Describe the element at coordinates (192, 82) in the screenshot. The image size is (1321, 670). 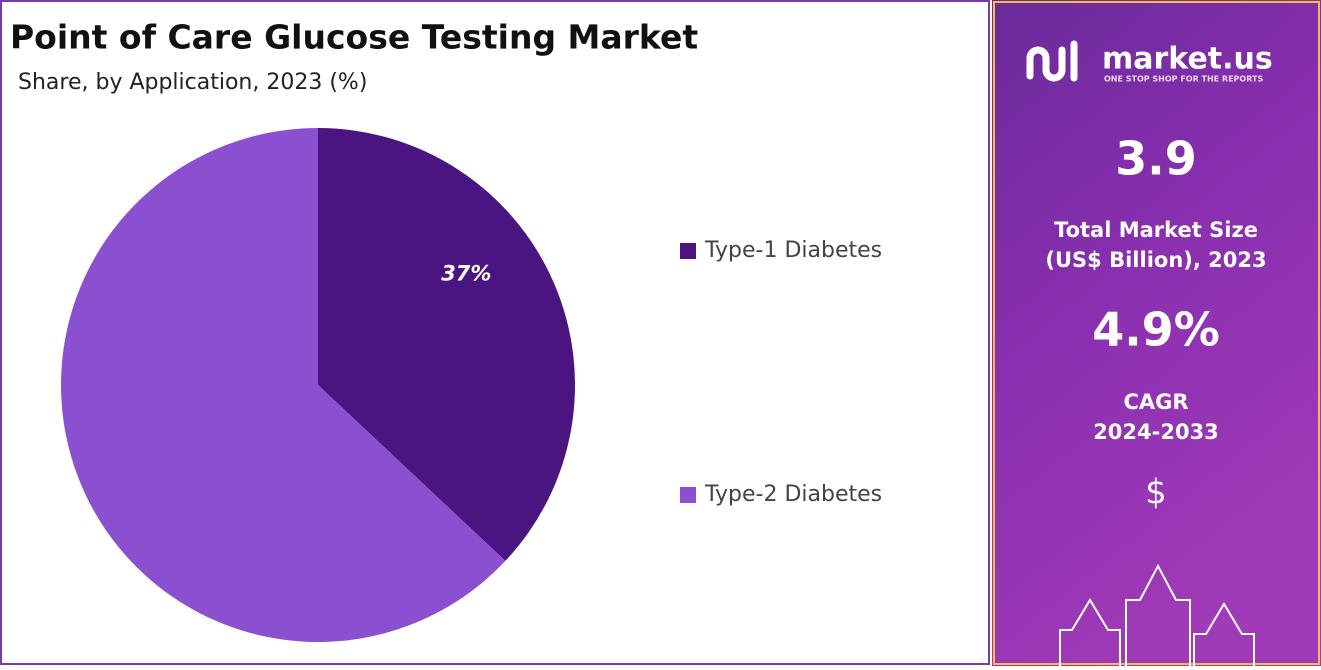
I see `chart-subtitle: Share, by Application, 2023 (%)` at that location.